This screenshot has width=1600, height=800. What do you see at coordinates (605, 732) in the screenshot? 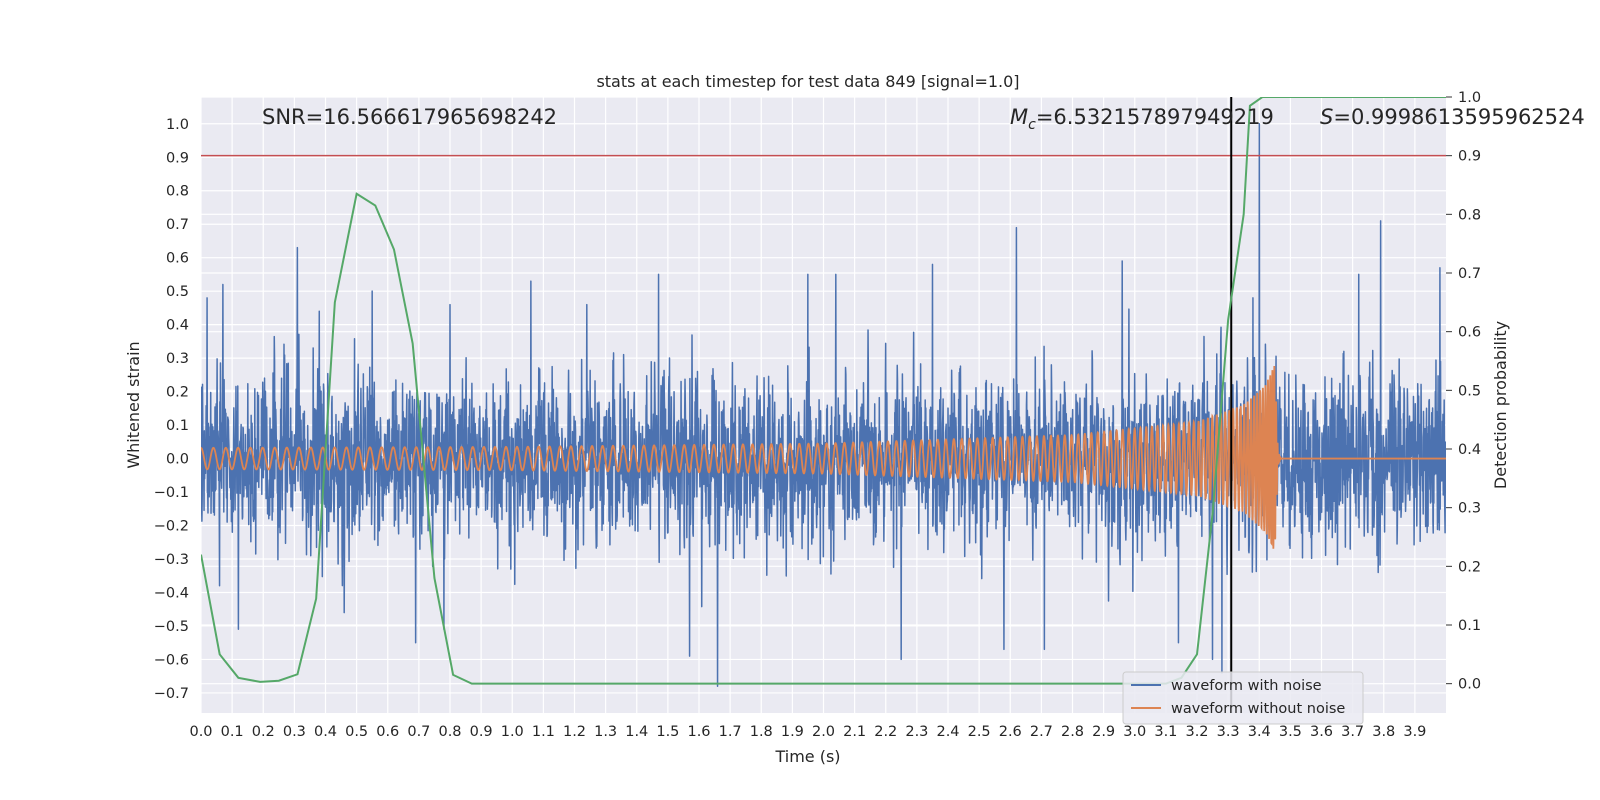
I see `x-tick-label: 1.3` at bounding box center [605, 732].